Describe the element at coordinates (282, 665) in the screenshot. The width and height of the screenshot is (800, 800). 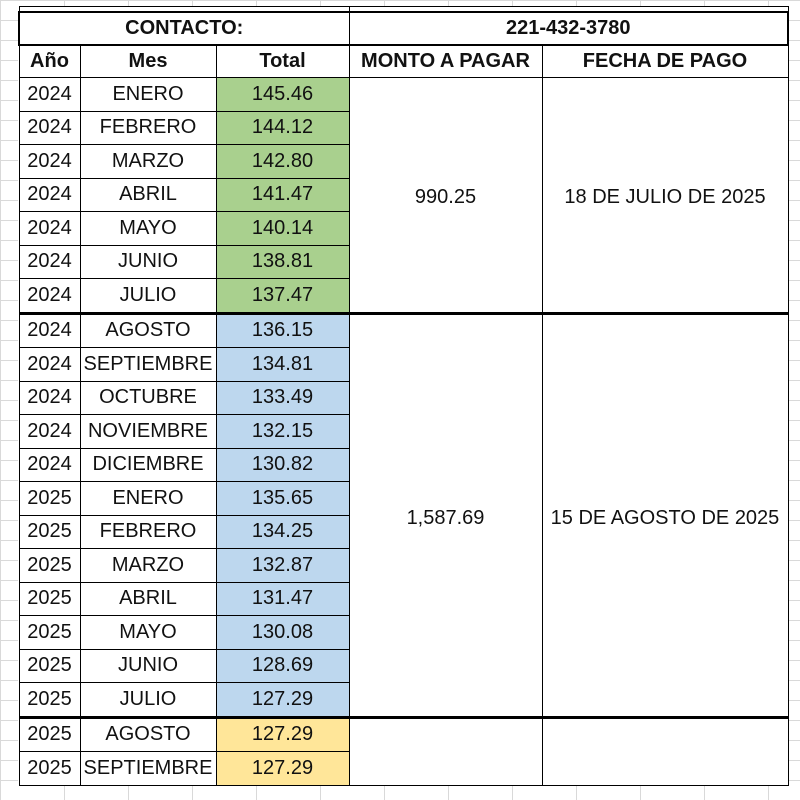
I see `total-cell: 128.69` at that location.